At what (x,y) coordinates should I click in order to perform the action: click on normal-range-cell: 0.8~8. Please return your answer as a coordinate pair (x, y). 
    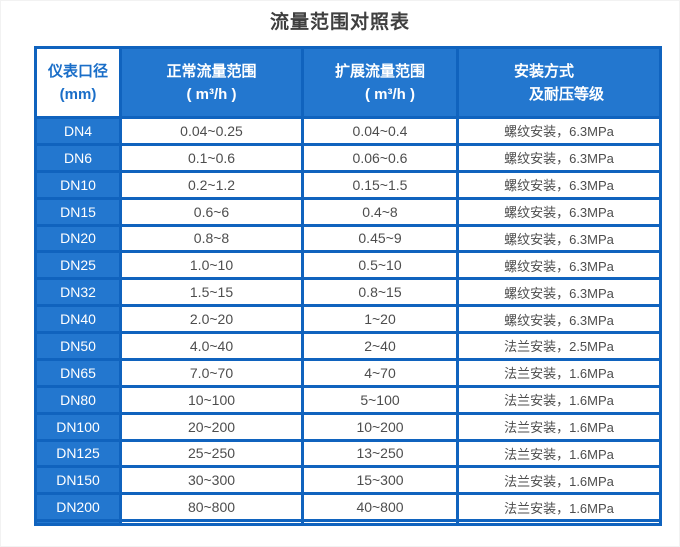
    Looking at the image, I should click on (211, 238).